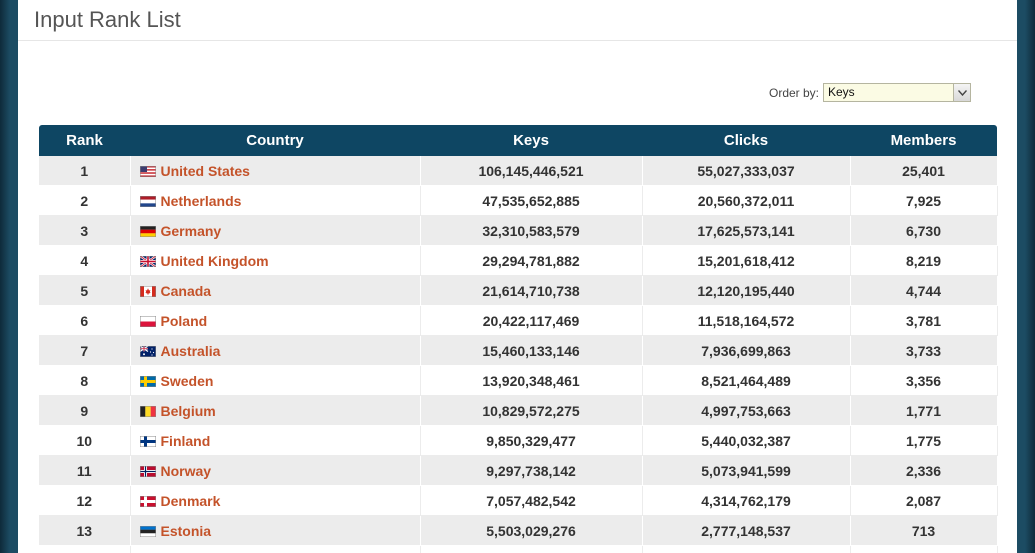 The height and width of the screenshot is (553, 1035). What do you see at coordinates (531, 549) in the screenshot?
I see `keys-cell` at bounding box center [531, 549].